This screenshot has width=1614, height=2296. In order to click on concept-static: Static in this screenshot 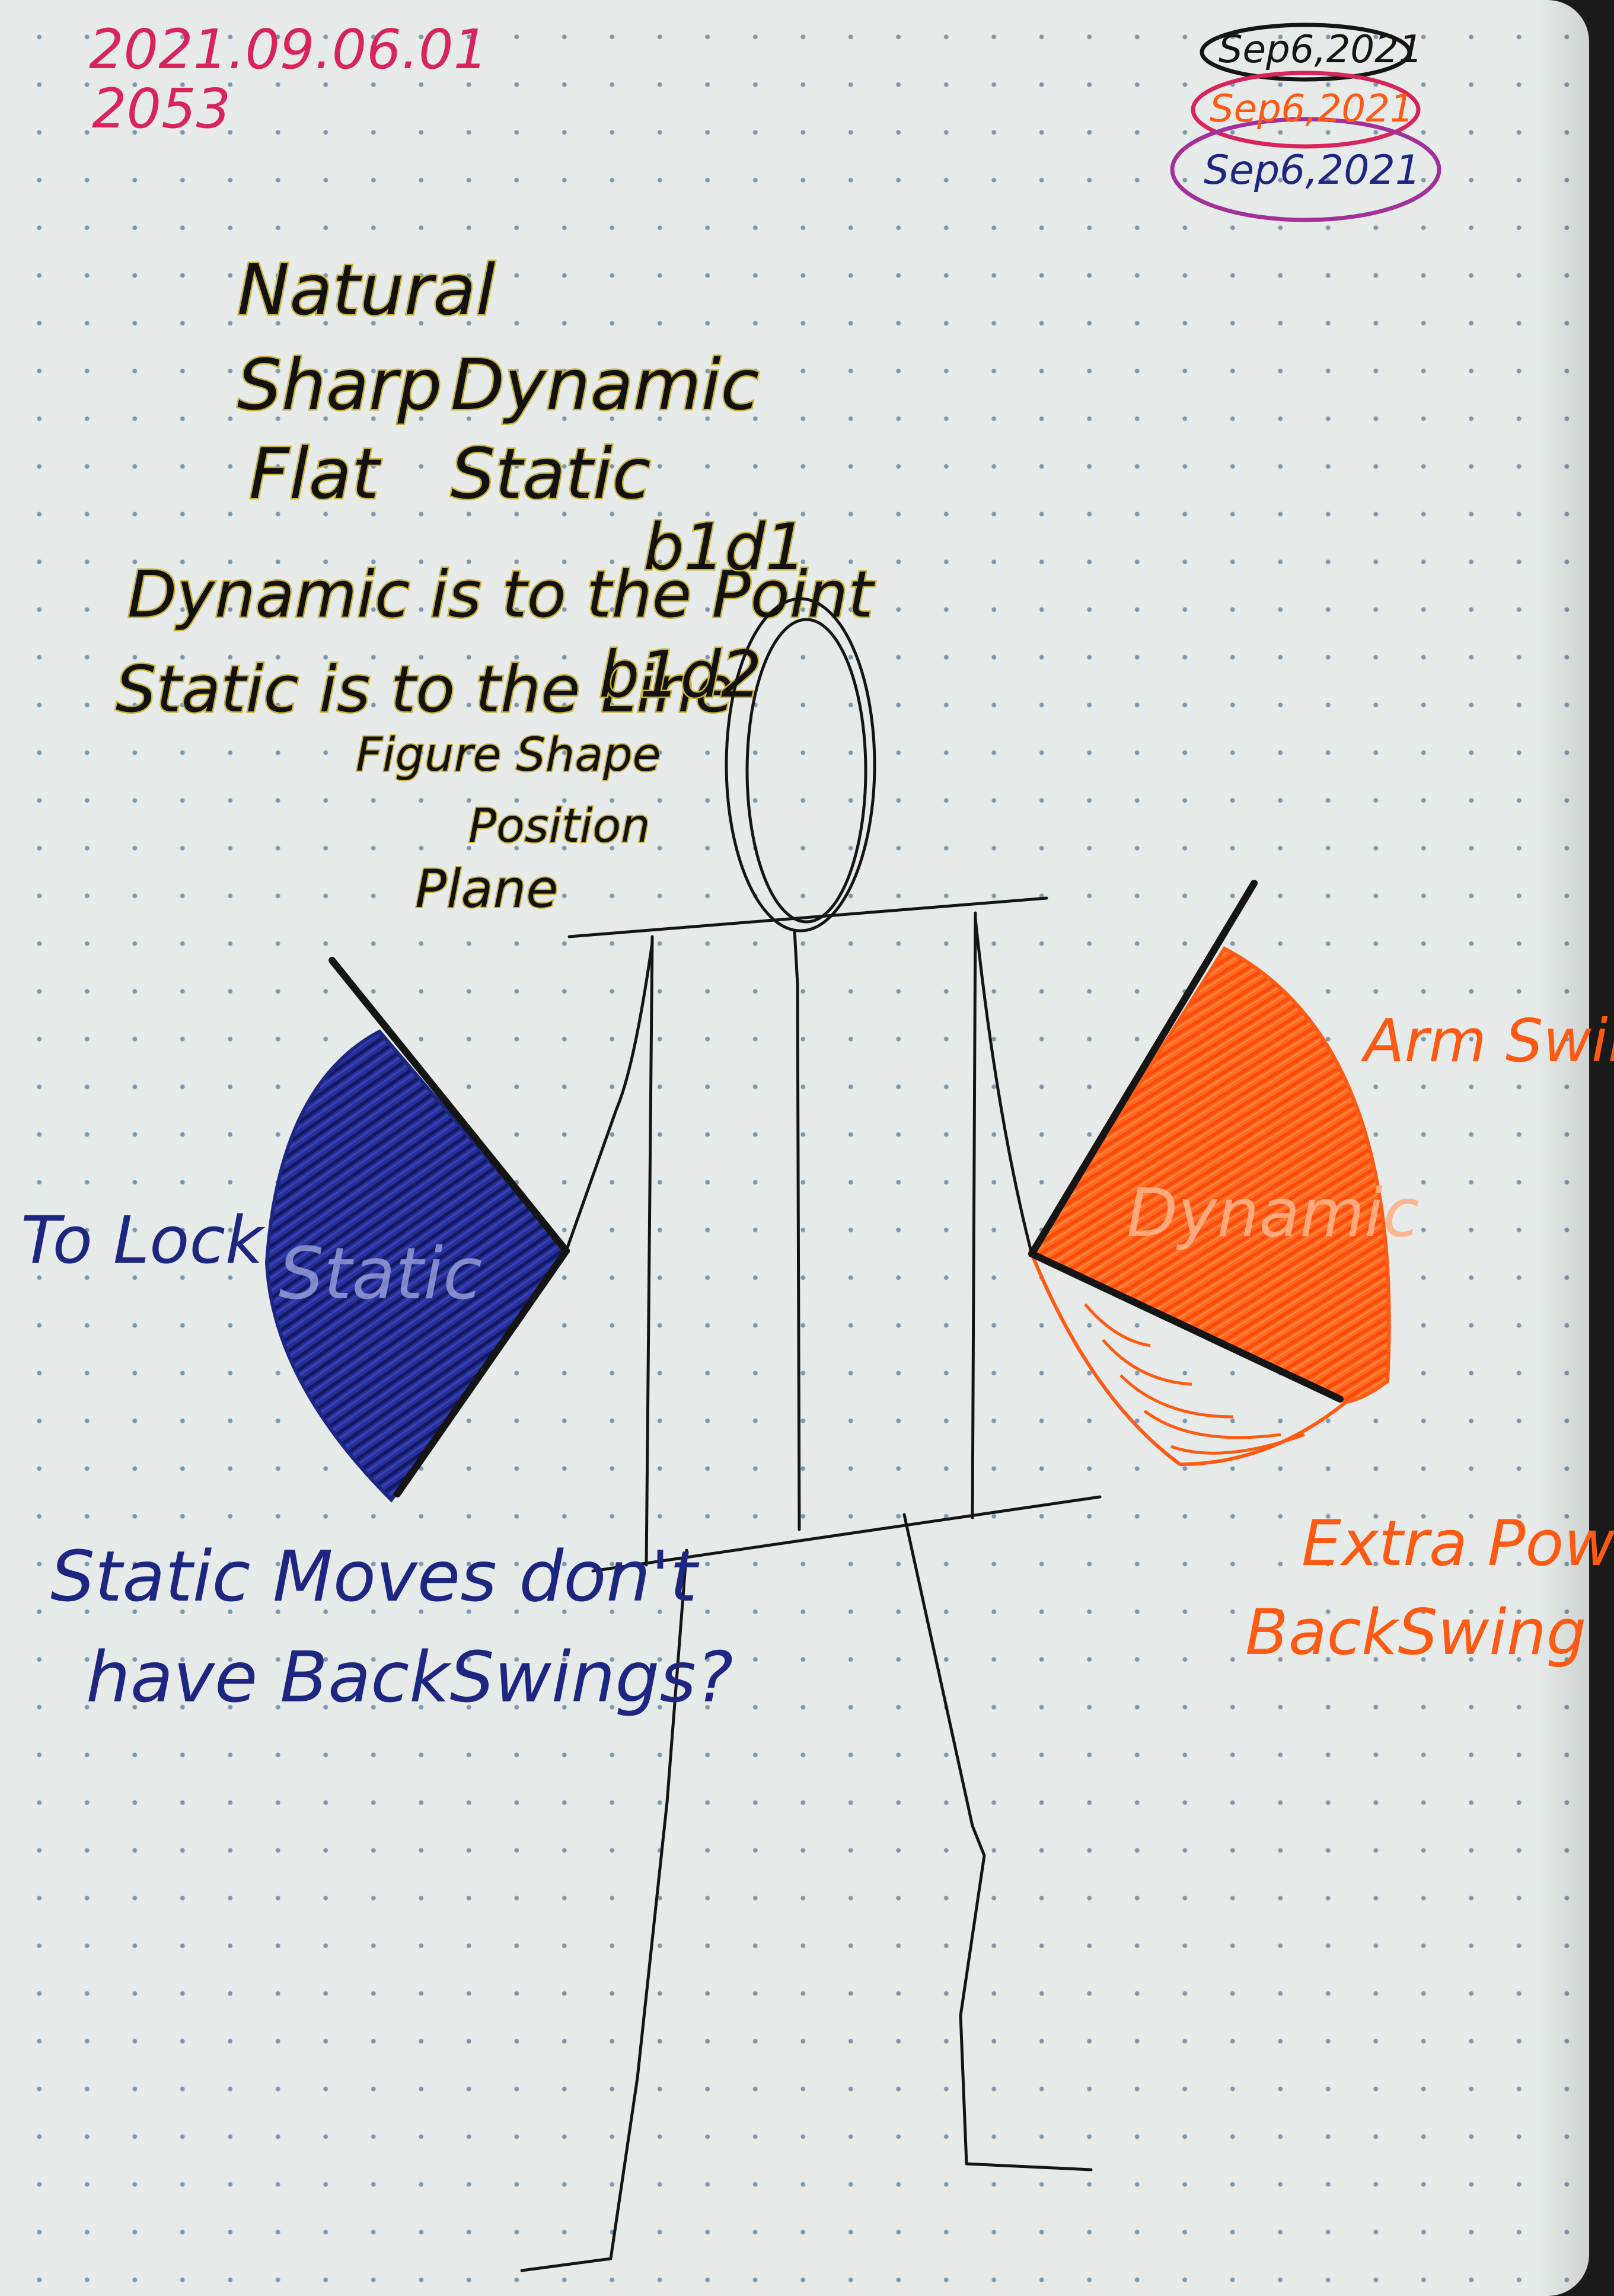, I will do `click(550, 474)`.